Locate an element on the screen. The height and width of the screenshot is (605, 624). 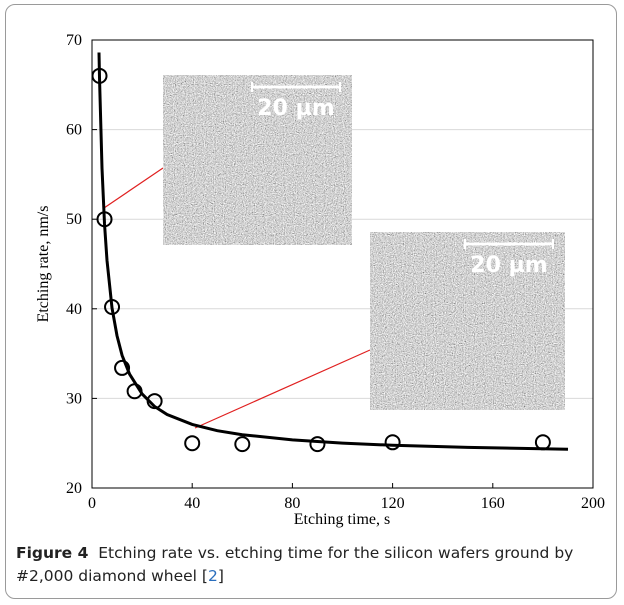
y-tick-label: 30 is located at coordinates (74, 398).